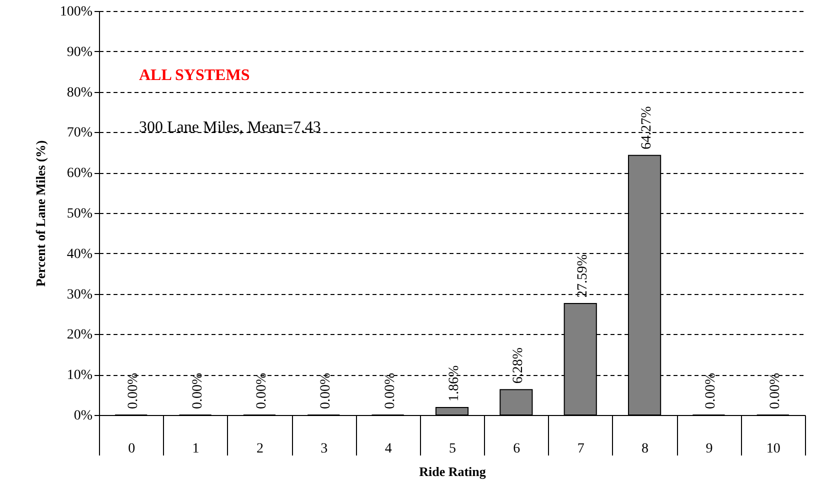 This screenshot has height=488, width=819. Describe the element at coordinates (194, 75) in the screenshot. I see `annotation: ALL SYSTEMS` at that location.